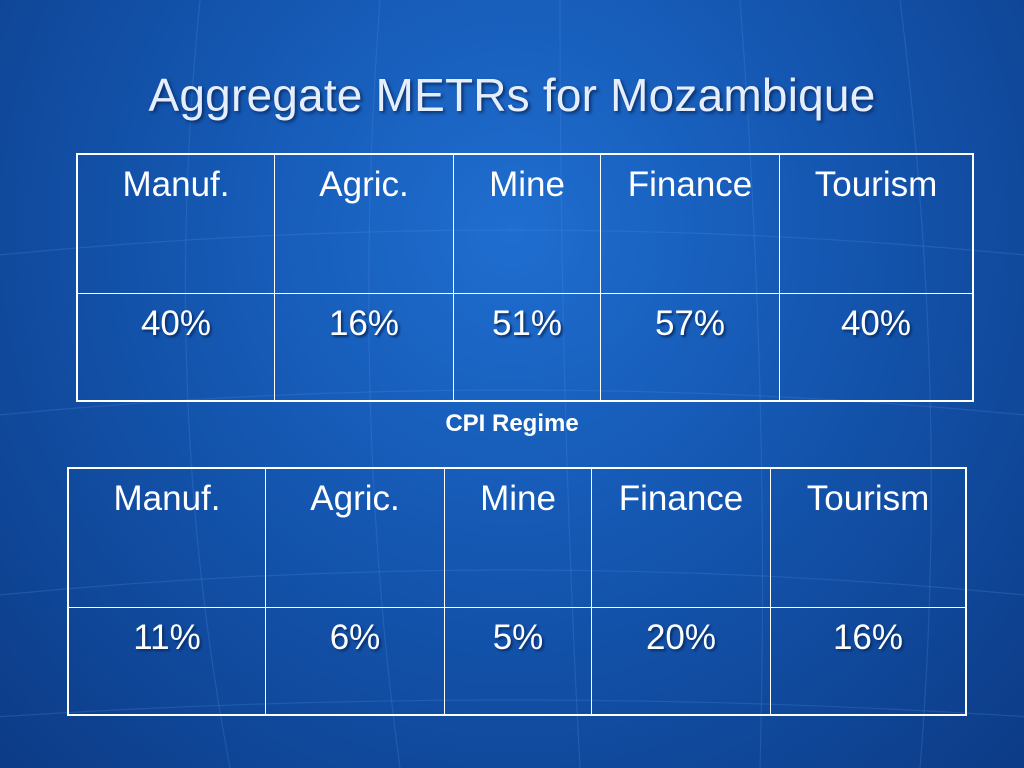  Describe the element at coordinates (166, 661) in the screenshot. I see `value-cell-manuf: 11%` at that location.